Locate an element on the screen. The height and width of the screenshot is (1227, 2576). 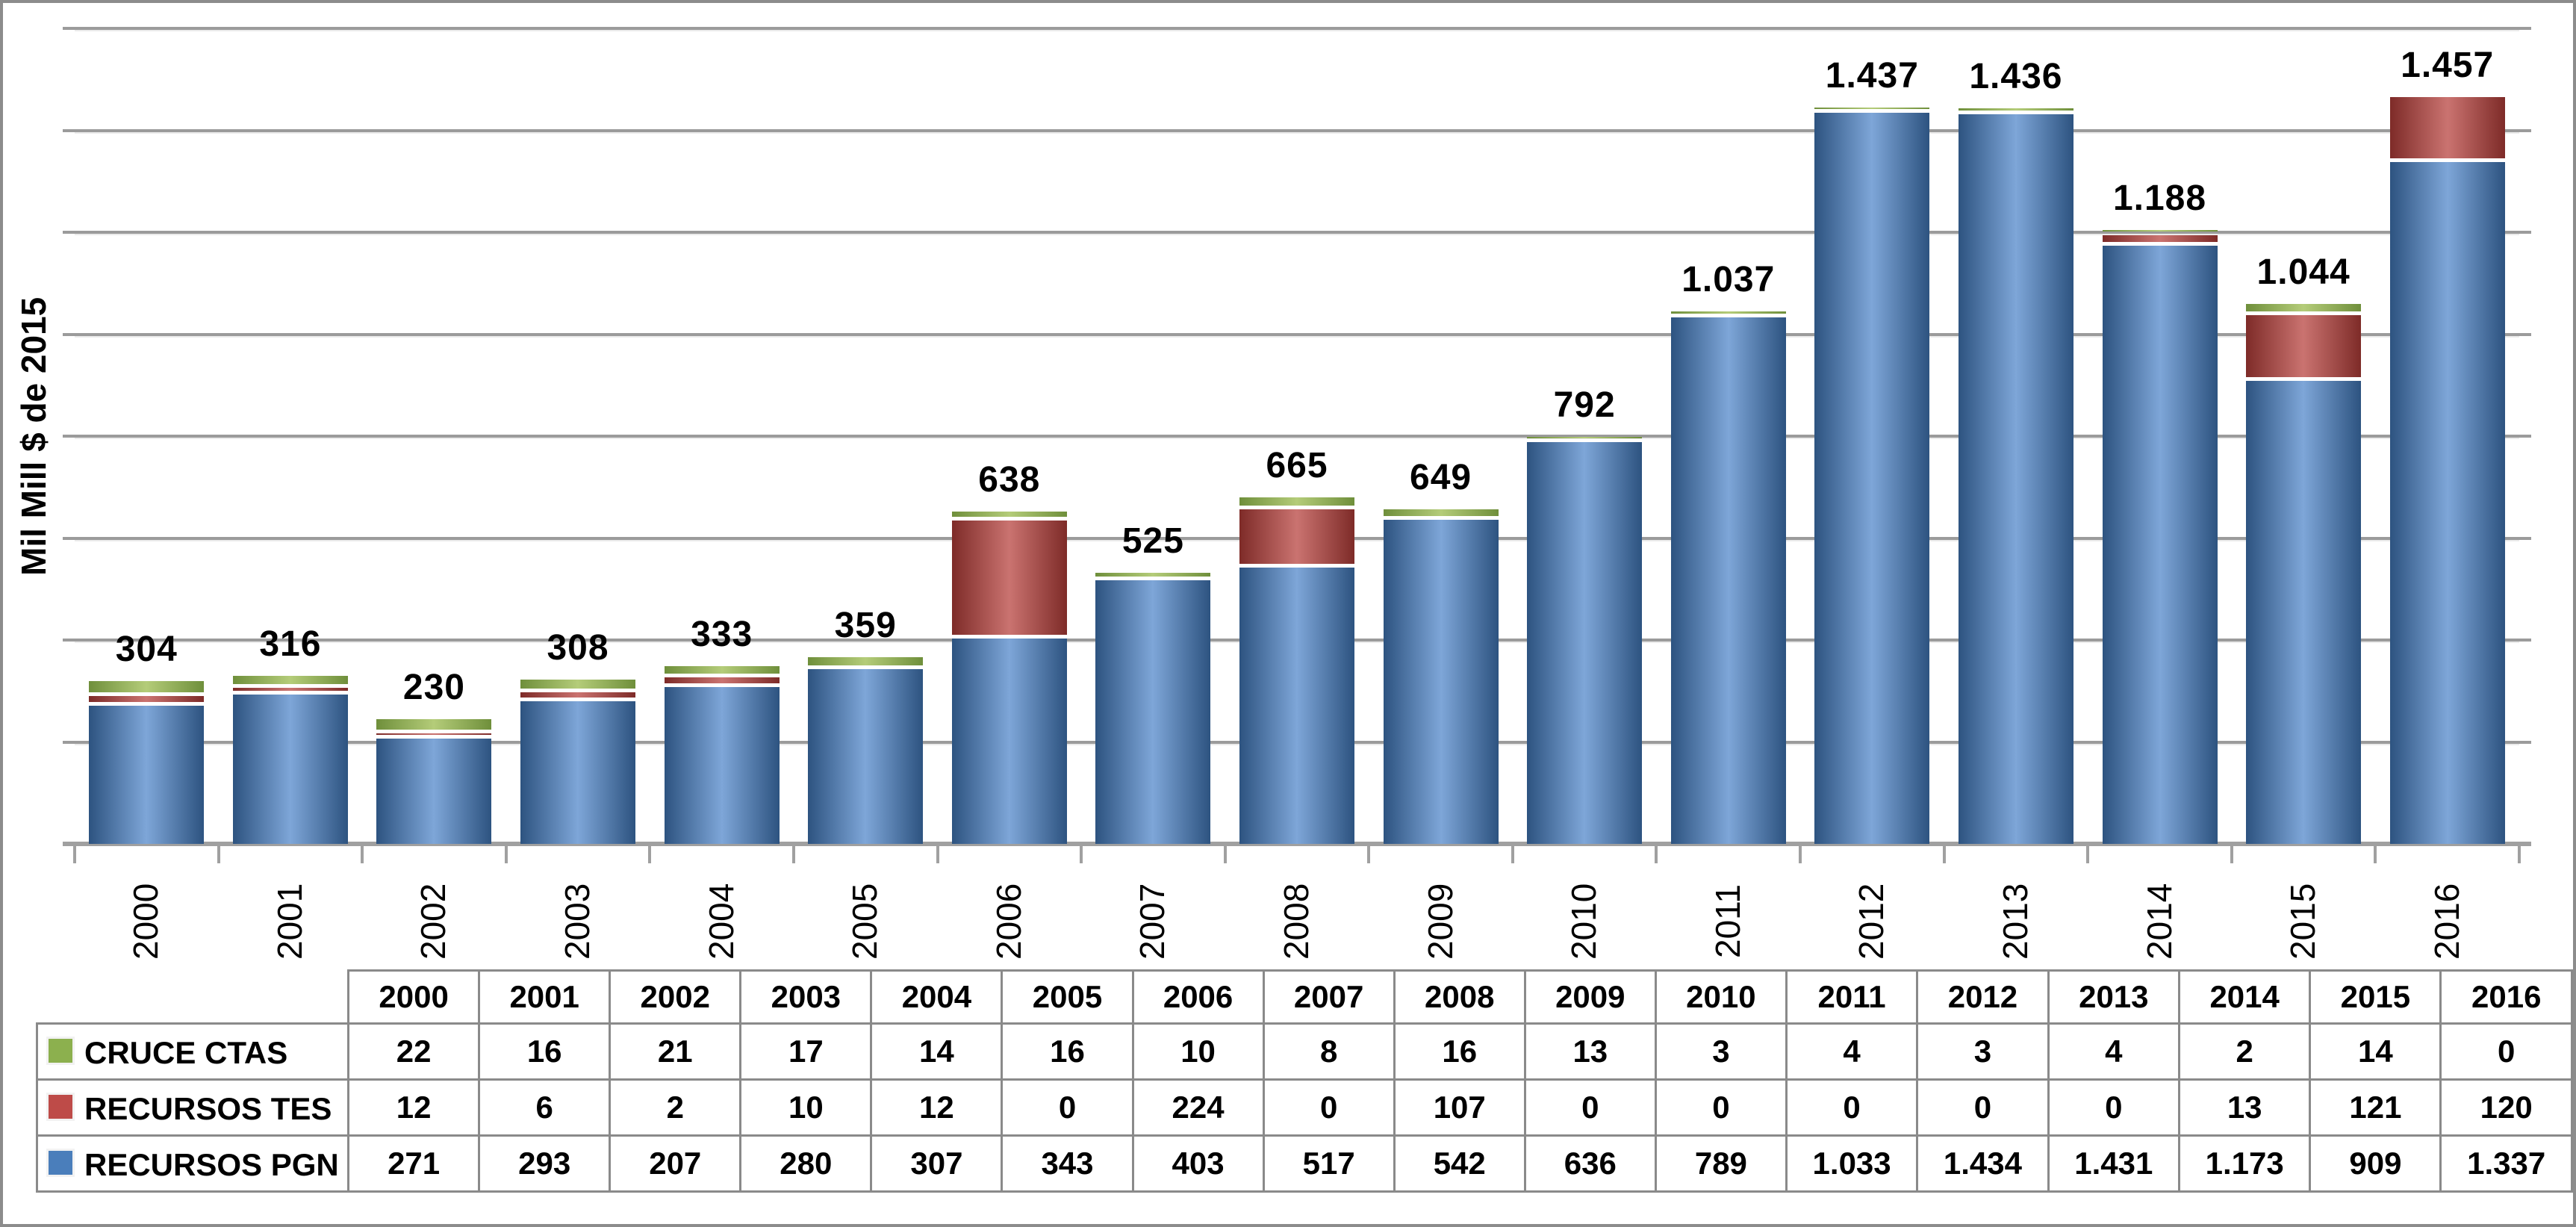
table-value-cell: 12 is located at coordinates (937, 1107).